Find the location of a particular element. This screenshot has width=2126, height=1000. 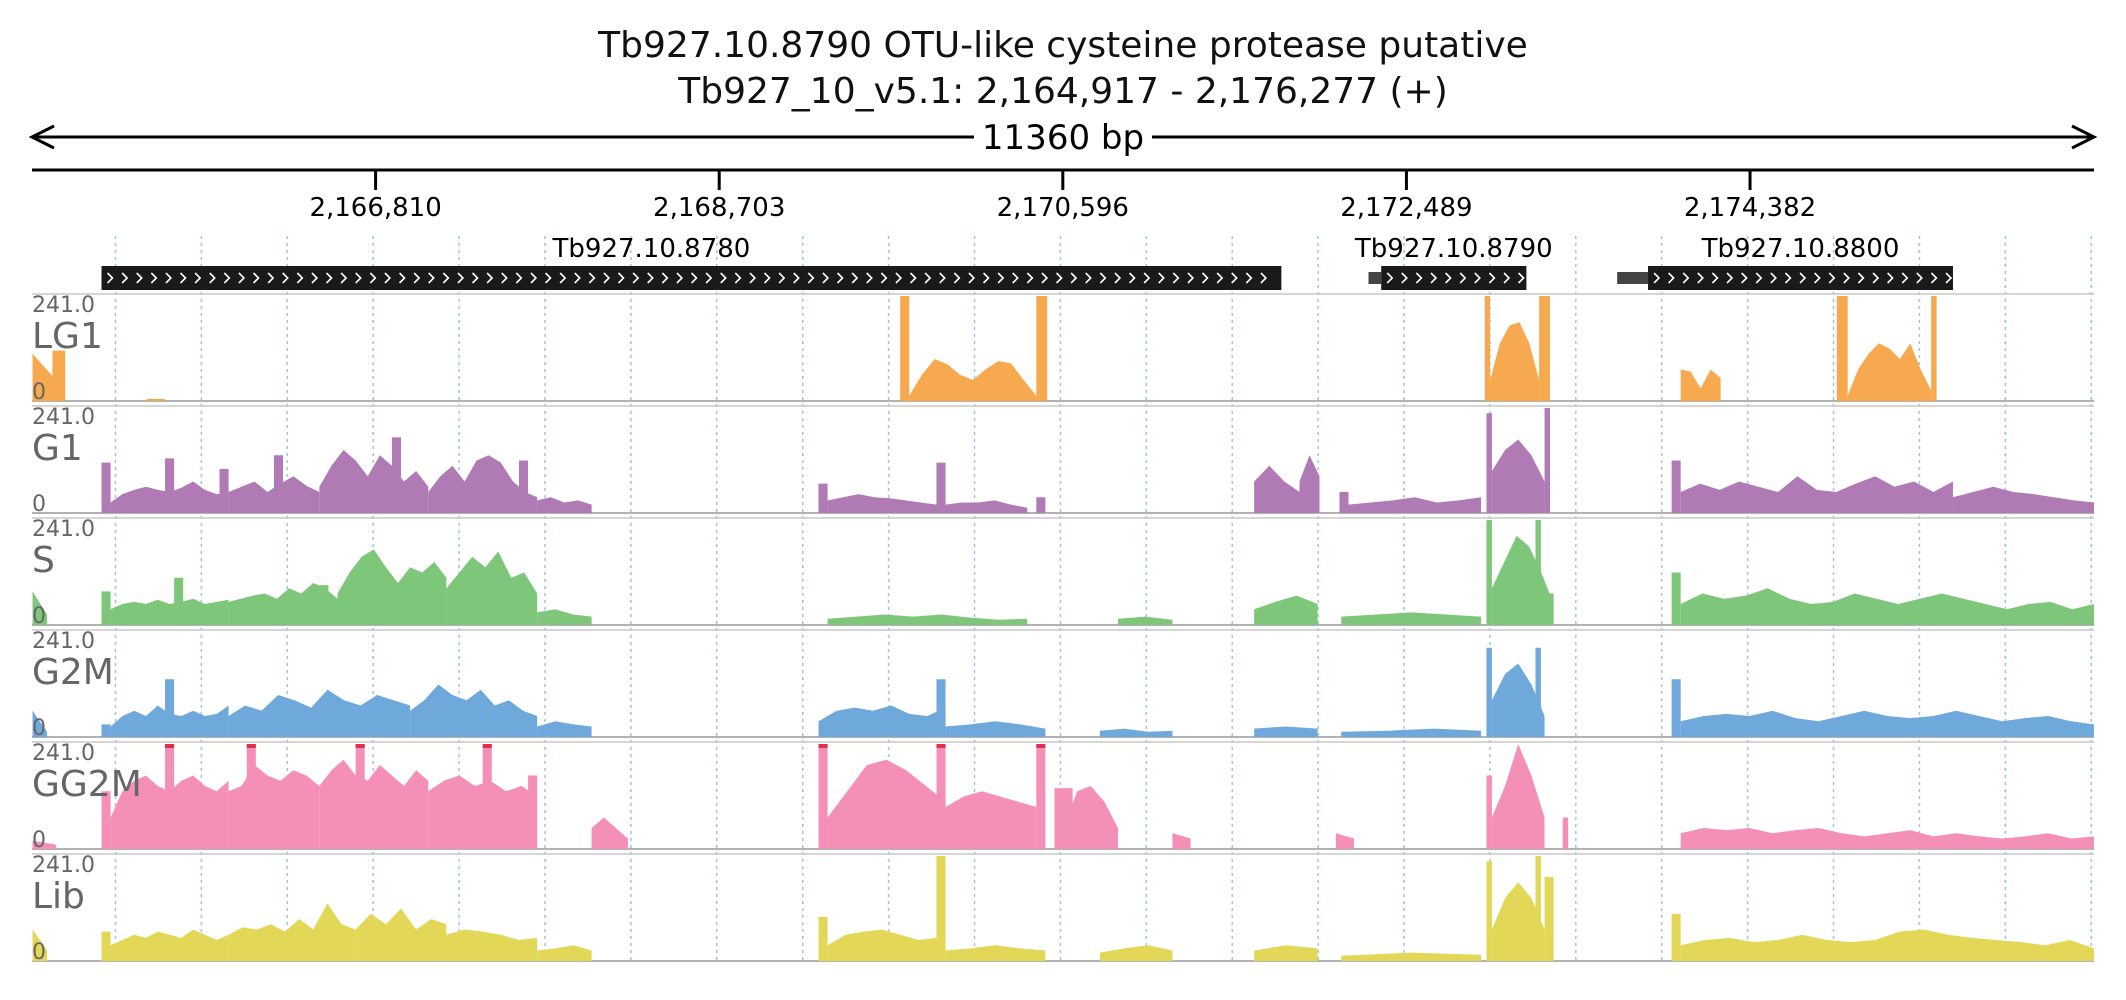

scale-tick-label: 2,170,596 is located at coordinates (1063, 208).